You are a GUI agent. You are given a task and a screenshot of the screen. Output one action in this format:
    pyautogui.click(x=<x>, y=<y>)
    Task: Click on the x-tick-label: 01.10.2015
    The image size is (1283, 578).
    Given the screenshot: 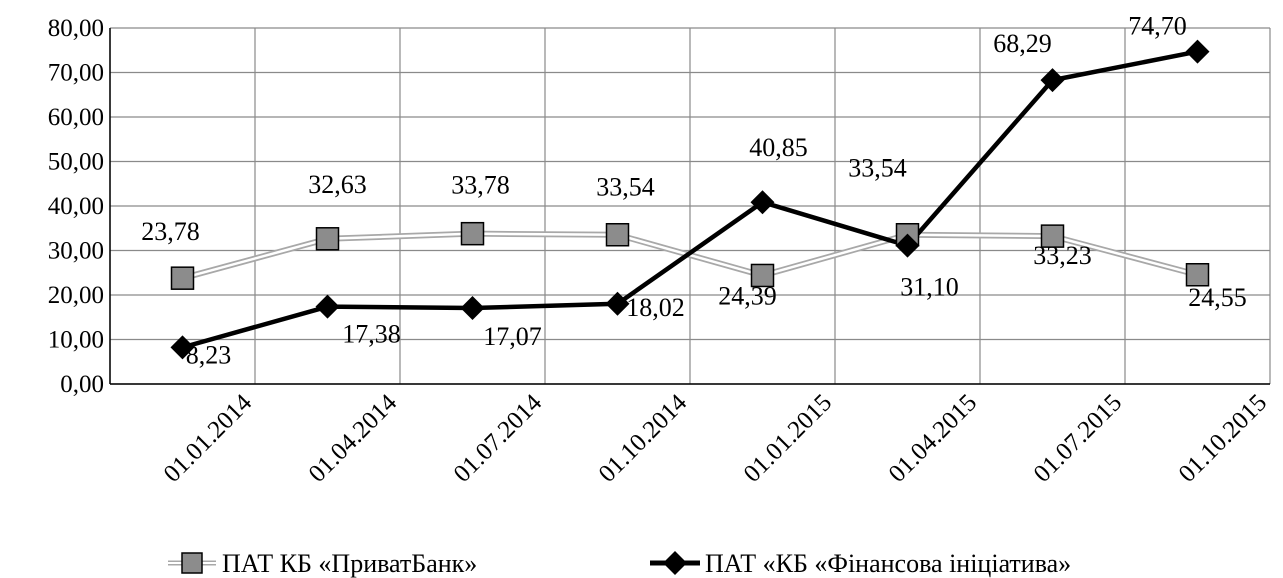 What is the action you would take?
    pyautogui.click(x=1223, y=438)
    